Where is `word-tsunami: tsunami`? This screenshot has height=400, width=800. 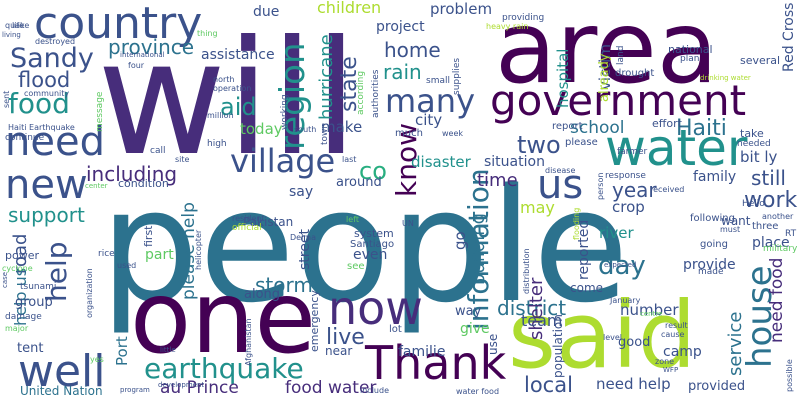 word-tsunami: tsunami is located at coordinates (38, 287).